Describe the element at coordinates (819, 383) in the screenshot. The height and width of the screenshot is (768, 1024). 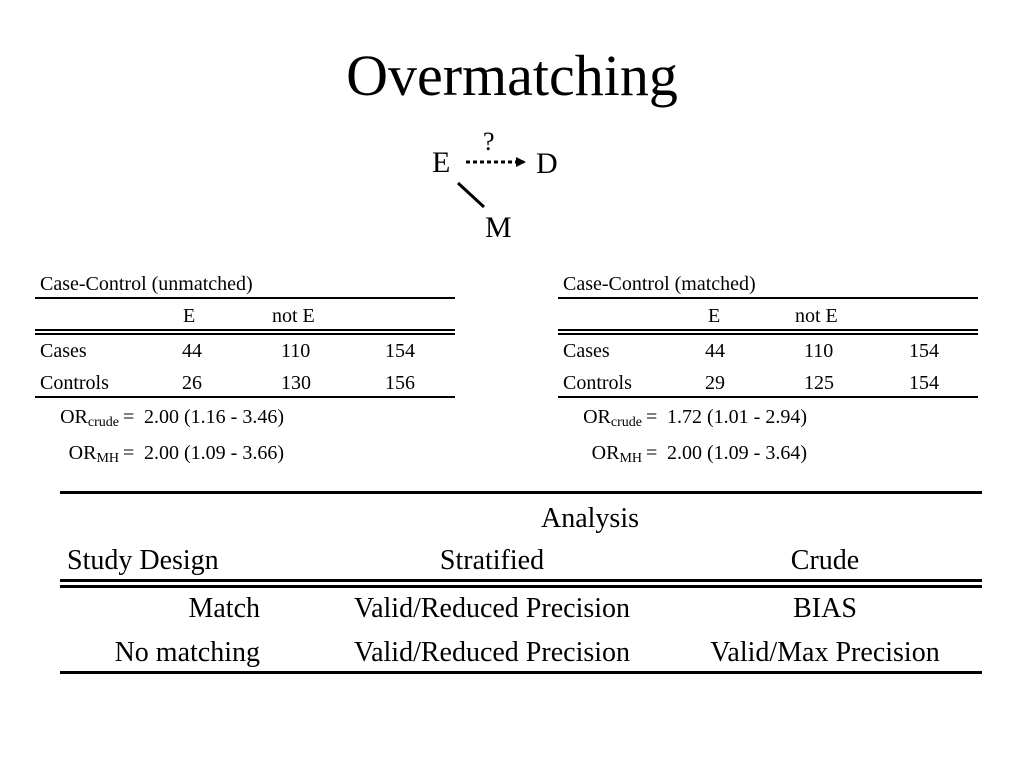
I see `cell-controls-not-e: 125` at that location.